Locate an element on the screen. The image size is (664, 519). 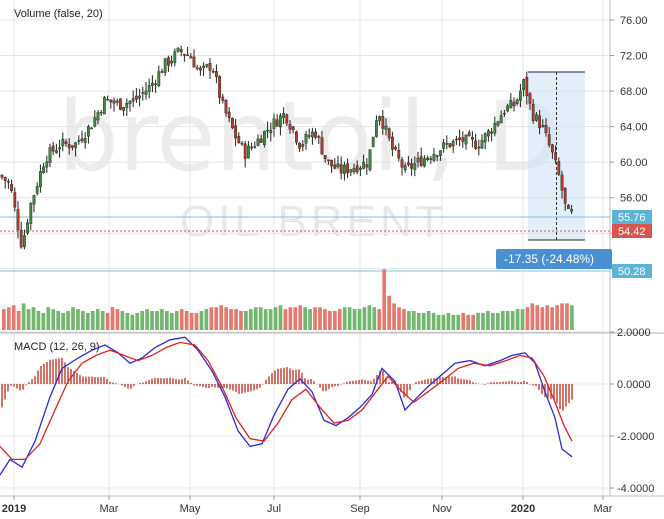
time-tick-label: Jul is located at coordinates (274, 509).